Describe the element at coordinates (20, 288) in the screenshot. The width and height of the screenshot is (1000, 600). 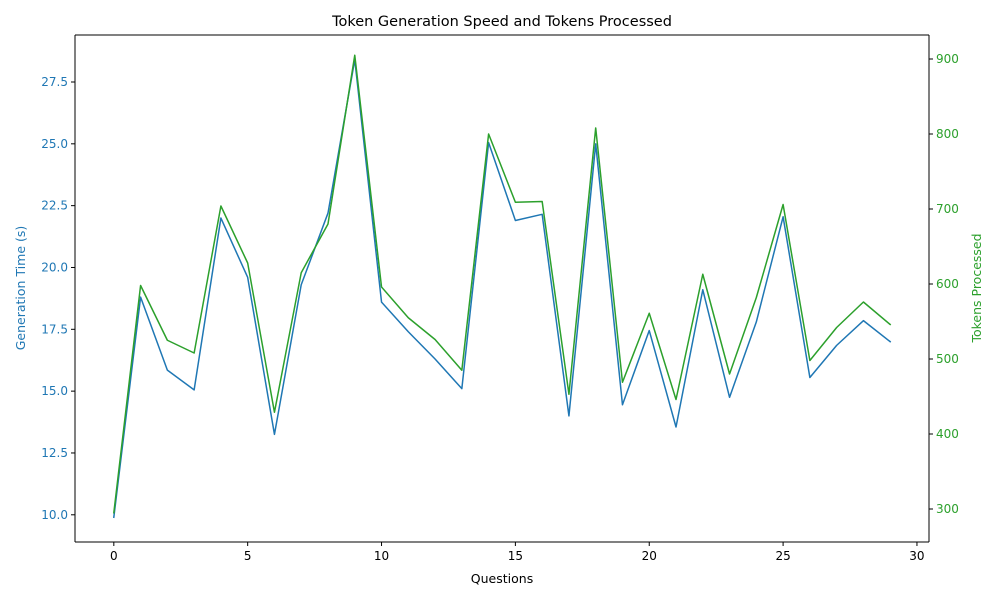
I see `y-axis-left-label: Generation Time (s)` at that location.